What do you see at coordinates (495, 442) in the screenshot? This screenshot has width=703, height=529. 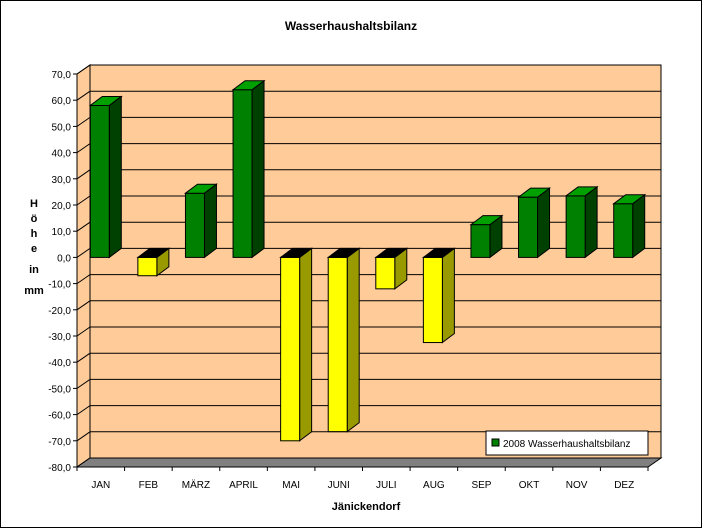 I see `legend-swatch` at bounding box center [495, 442].